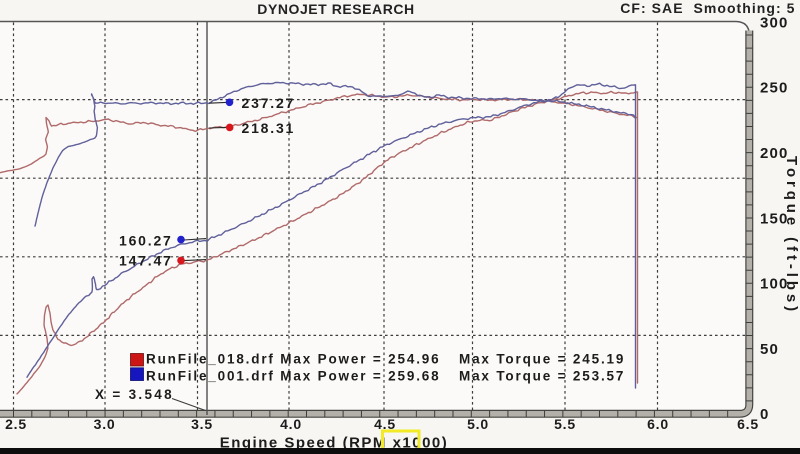 The width and height of the screenshot is (800, 454). I want to click on svg-text: 2.5, so click(16, 424).